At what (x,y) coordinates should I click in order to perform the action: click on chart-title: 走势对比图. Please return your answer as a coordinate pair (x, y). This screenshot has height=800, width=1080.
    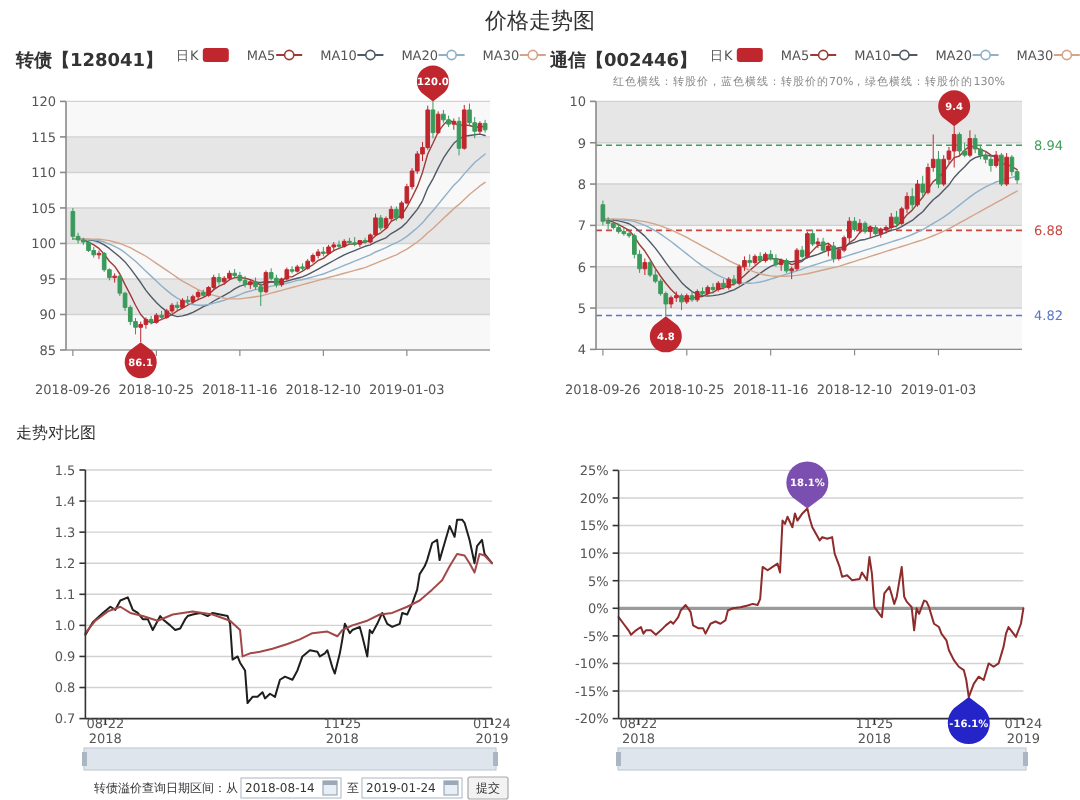
    Looking at the image, I should click on (56, 433).